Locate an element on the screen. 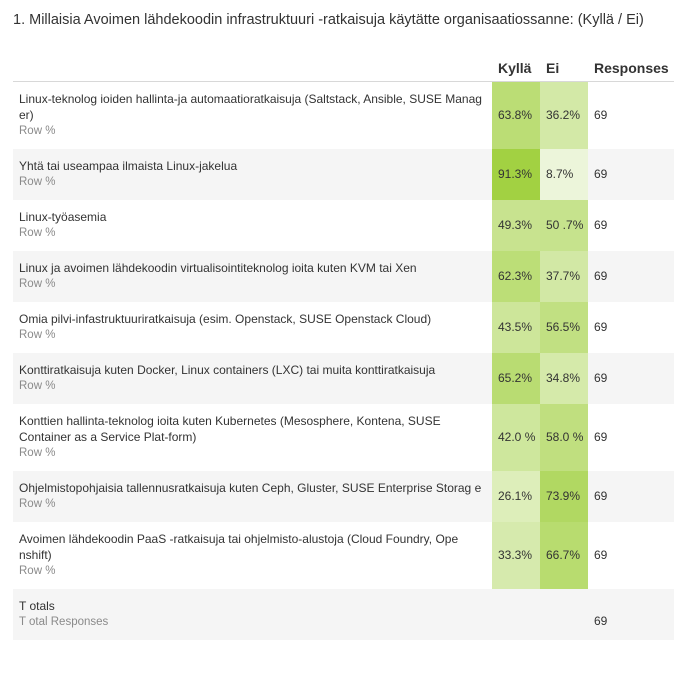 The width and height of the screenshot is (687, 676). cell-ei: 8.7% is located at coordinates (564, 174).